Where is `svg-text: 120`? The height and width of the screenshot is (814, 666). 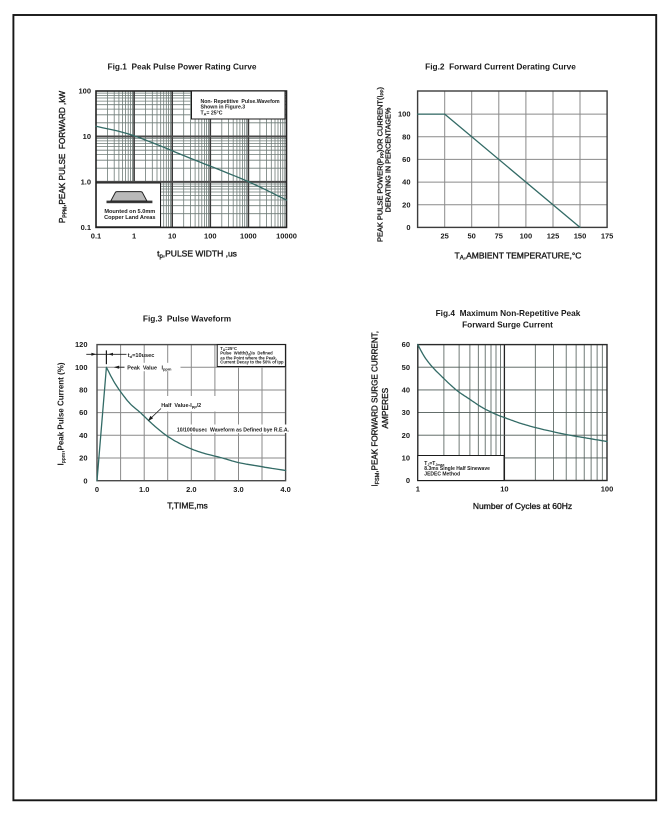
svg-text: 120 is located at coordinates (81, 344).